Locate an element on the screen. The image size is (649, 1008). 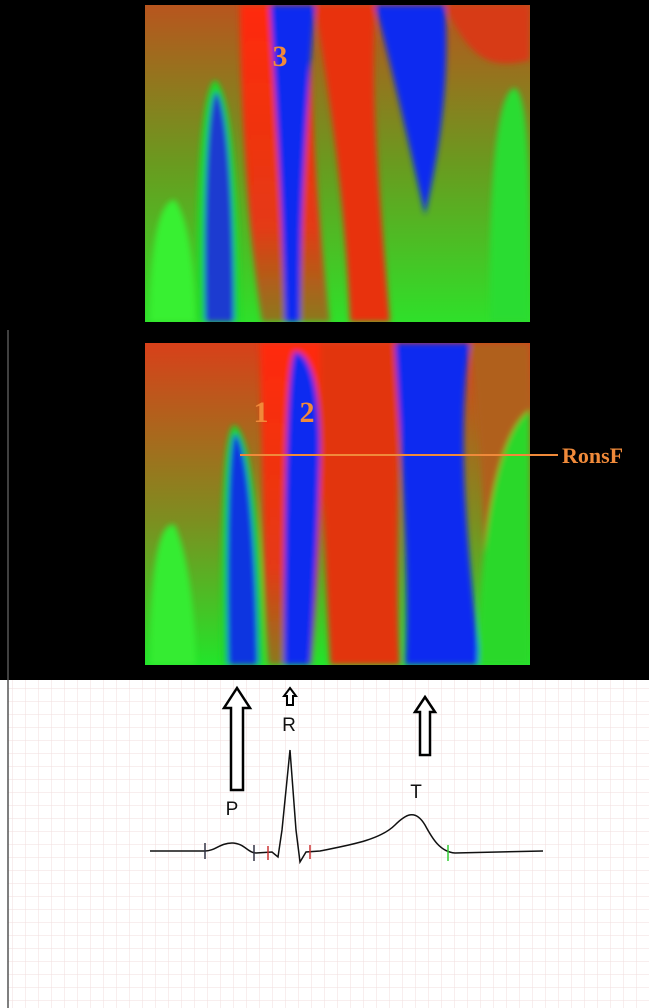
wave-label: P is located at coordinates (232, 809).